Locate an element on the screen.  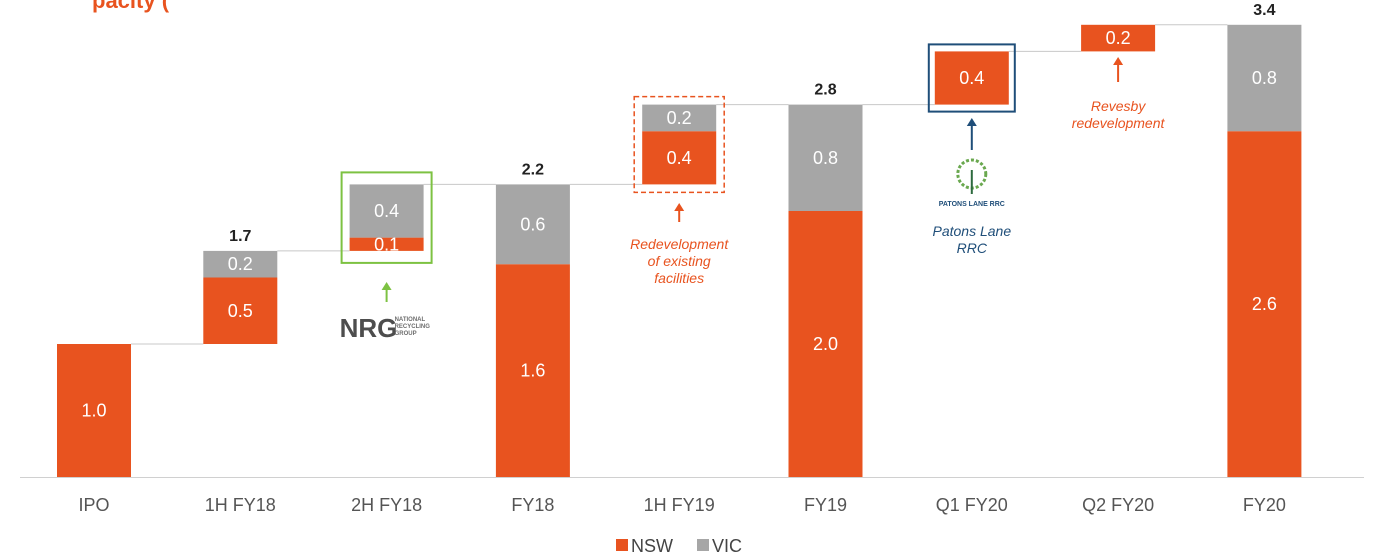
legend-swatch-vic is located at coordinates (703, 545).